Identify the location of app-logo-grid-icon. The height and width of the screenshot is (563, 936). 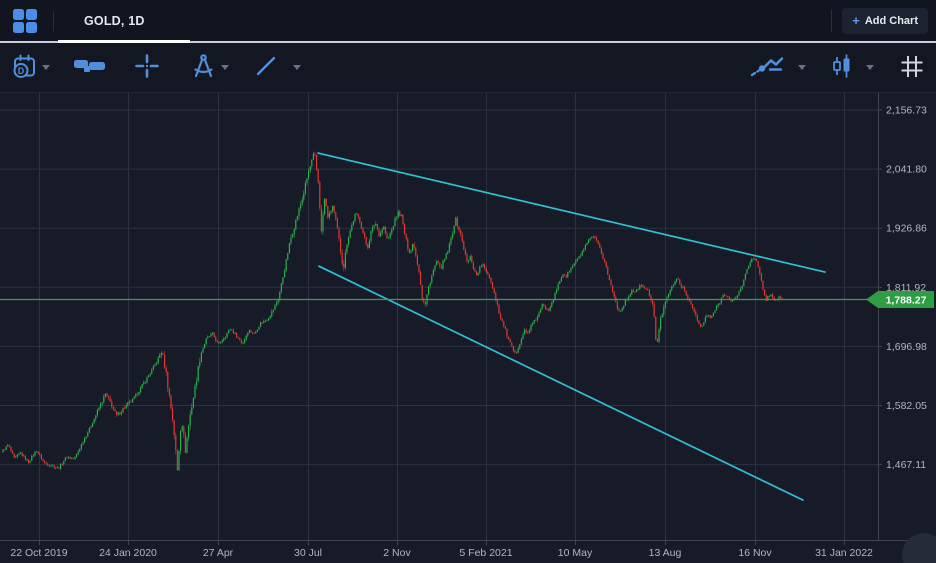
(25, 20).